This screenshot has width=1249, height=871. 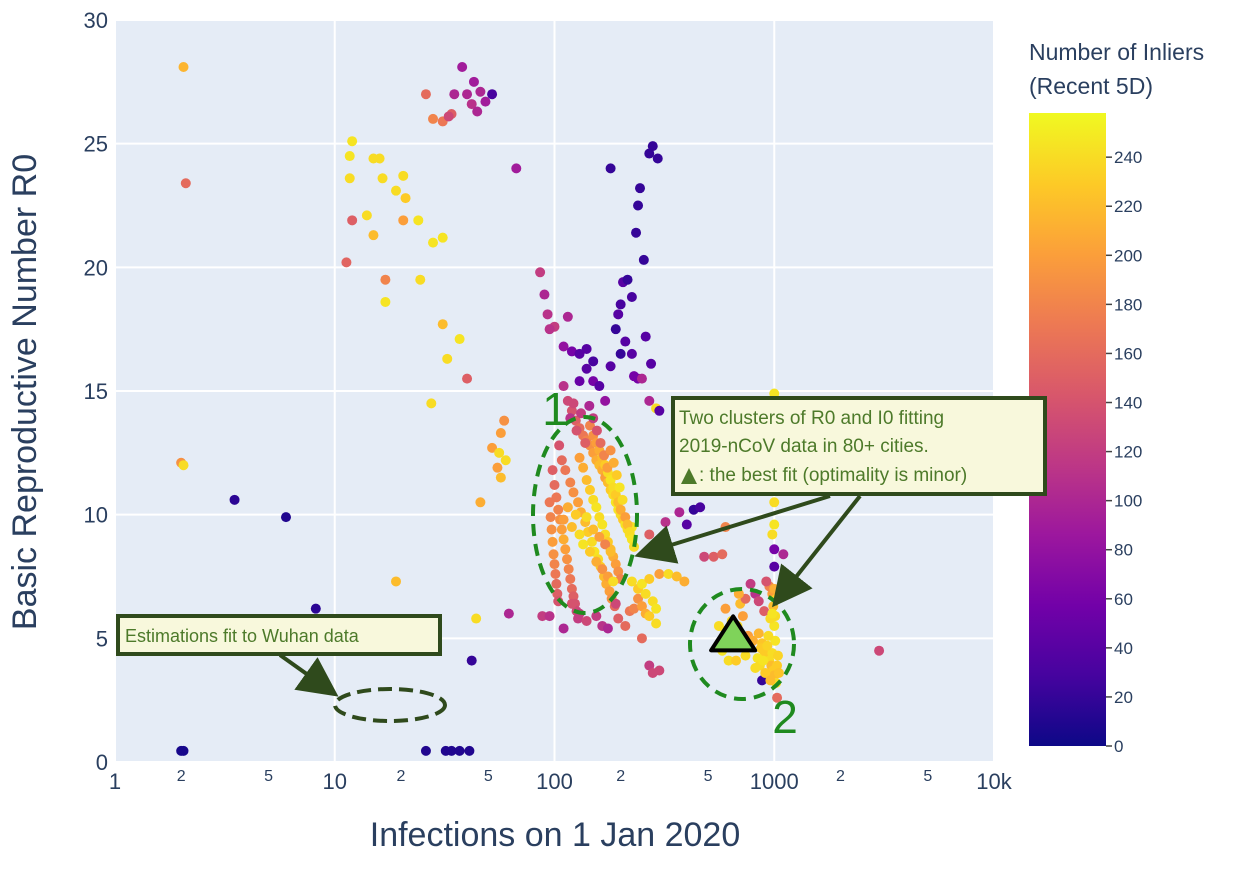 What do you see at coordinates (96, 144) in the screenshot?
I see `y-tick-label: 25` at bounding box center [96, 144].